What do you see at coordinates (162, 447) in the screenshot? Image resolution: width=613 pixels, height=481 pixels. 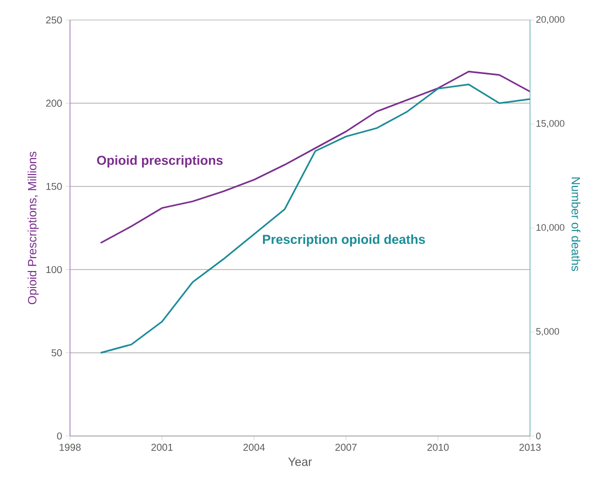 I see `x-tick-label: 2001` at bounding box center [162, 447].